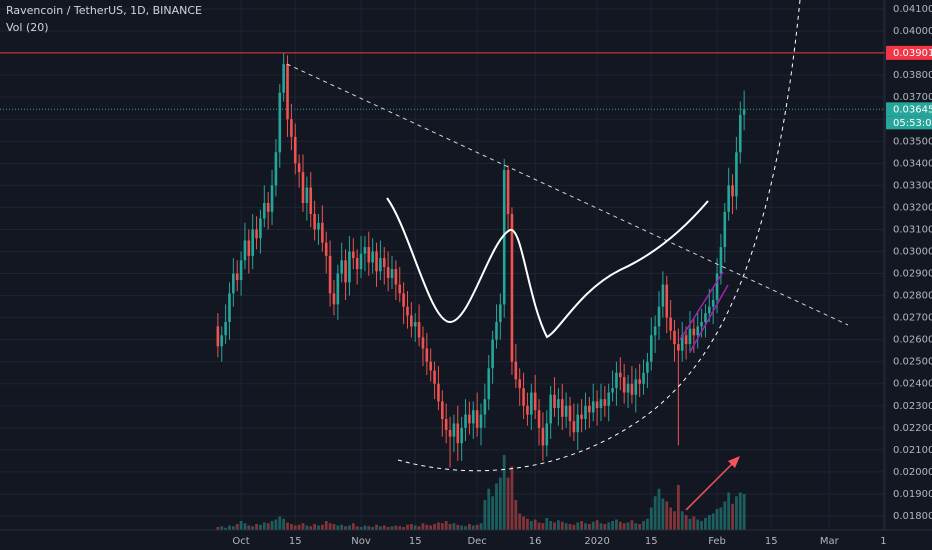 The image size is (932, 550). What do you see at coordinates (912, 185) in the screenshot?
I see `y-tick-label: 0.03300` at bounding box center [912, 185].